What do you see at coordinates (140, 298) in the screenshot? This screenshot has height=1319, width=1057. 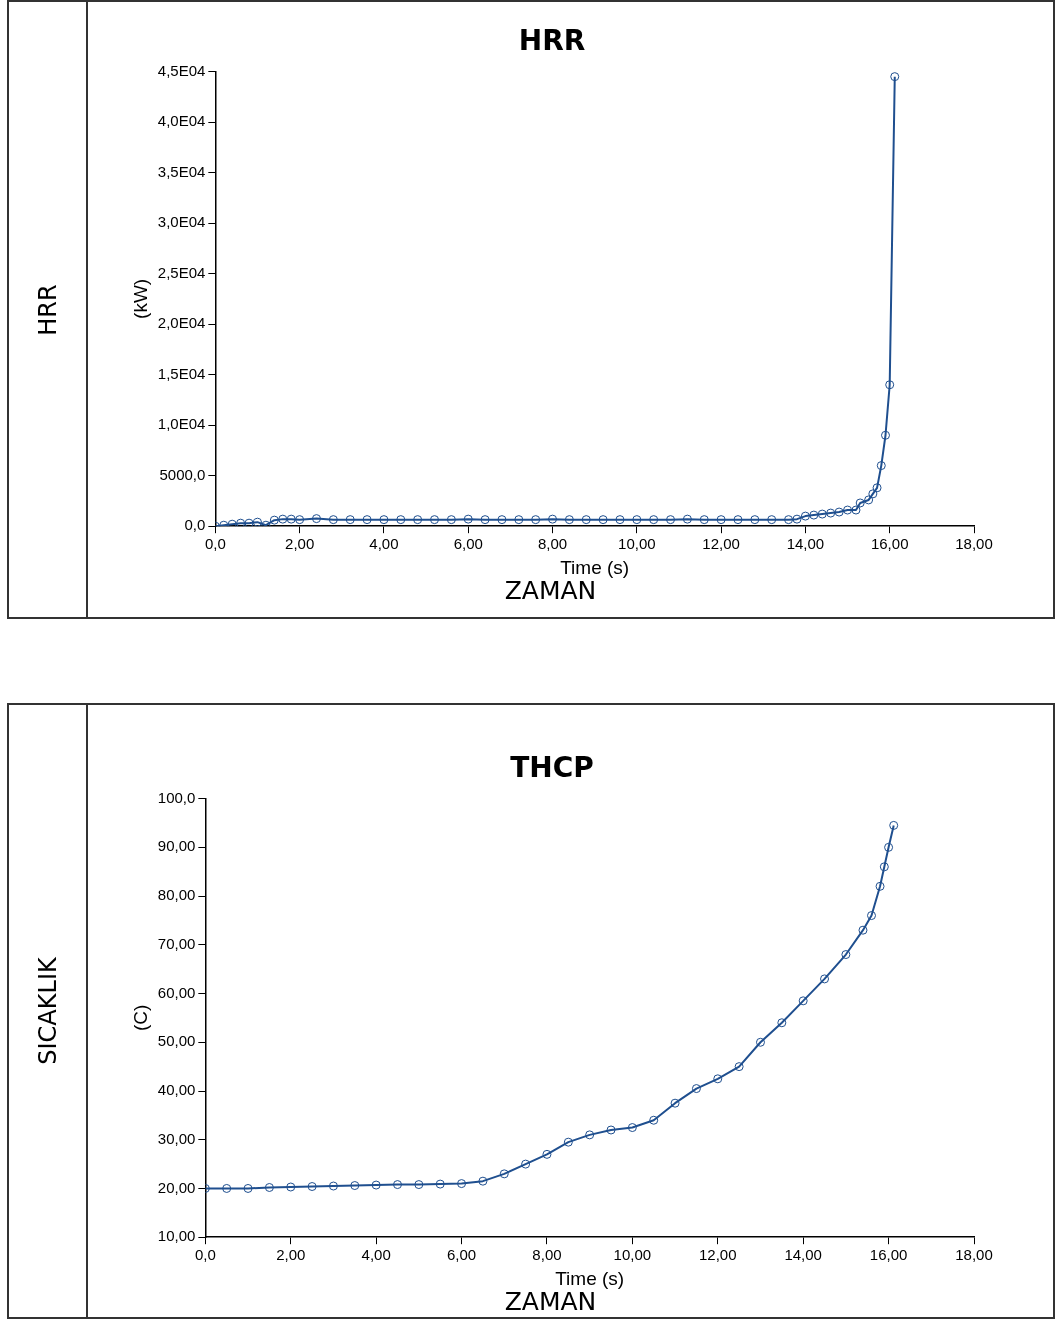 I see `y-axis-title: (kW)` at bounding box center [140, 298].